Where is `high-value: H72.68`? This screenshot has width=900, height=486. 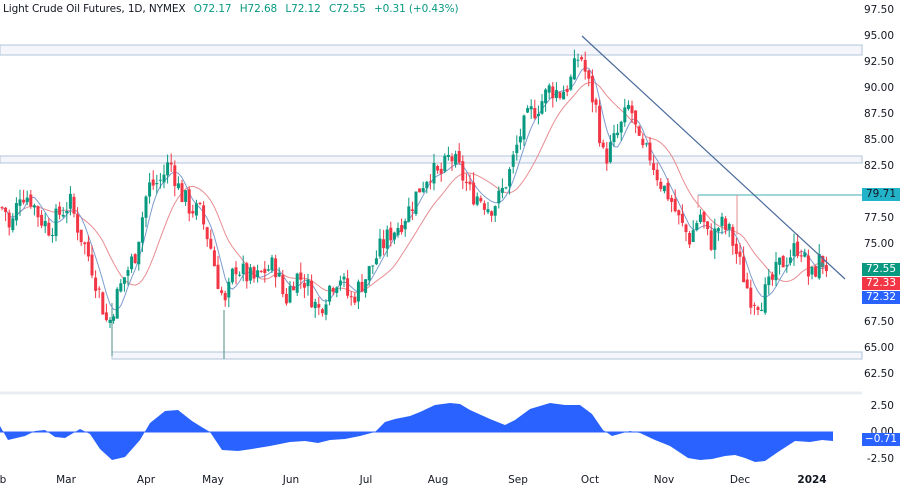 high-value: H72.68 is located at coordinates (258, 9).